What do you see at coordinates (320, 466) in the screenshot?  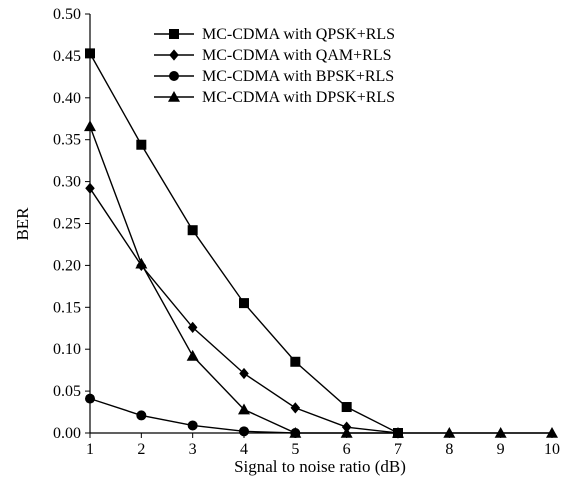 I see `x-axis-label: Signal to noise ratio (dB)` at bounding box center [320, 466].